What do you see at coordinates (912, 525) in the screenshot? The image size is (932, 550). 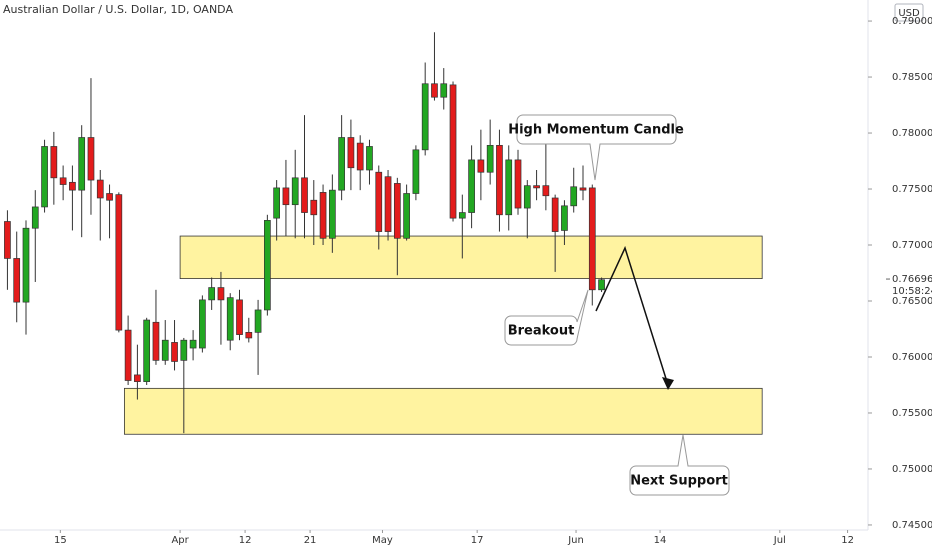 I see `y-tick-label: 0.74500` at bounding box center [912, 525].